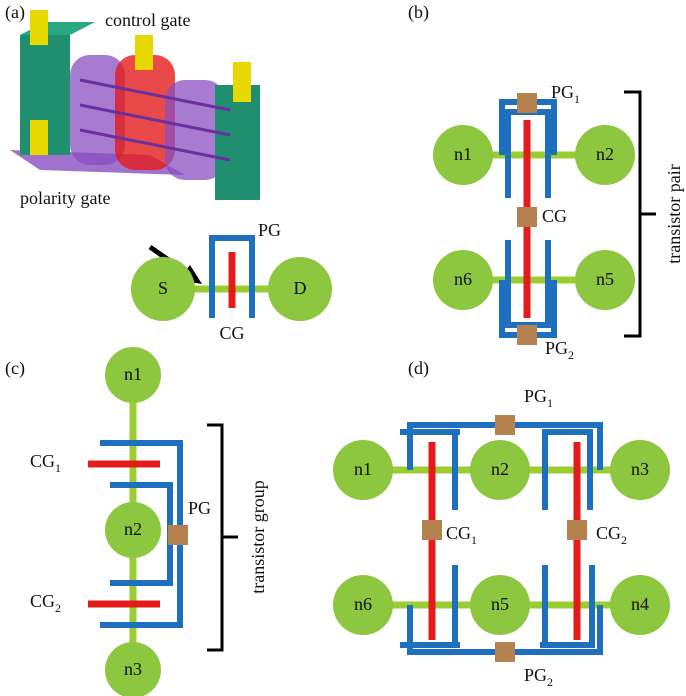 The height and width of the screenshot is (696, 686). Describe the element at coordinates (15, 12) in the screenshot. I see `panel-label: (a)` at that location.